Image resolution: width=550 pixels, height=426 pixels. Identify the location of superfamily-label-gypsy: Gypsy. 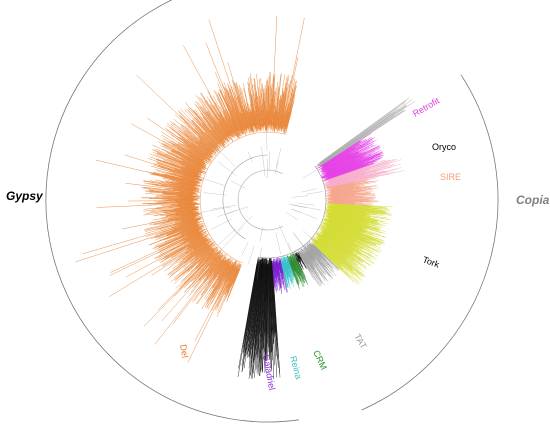
(25, 196).